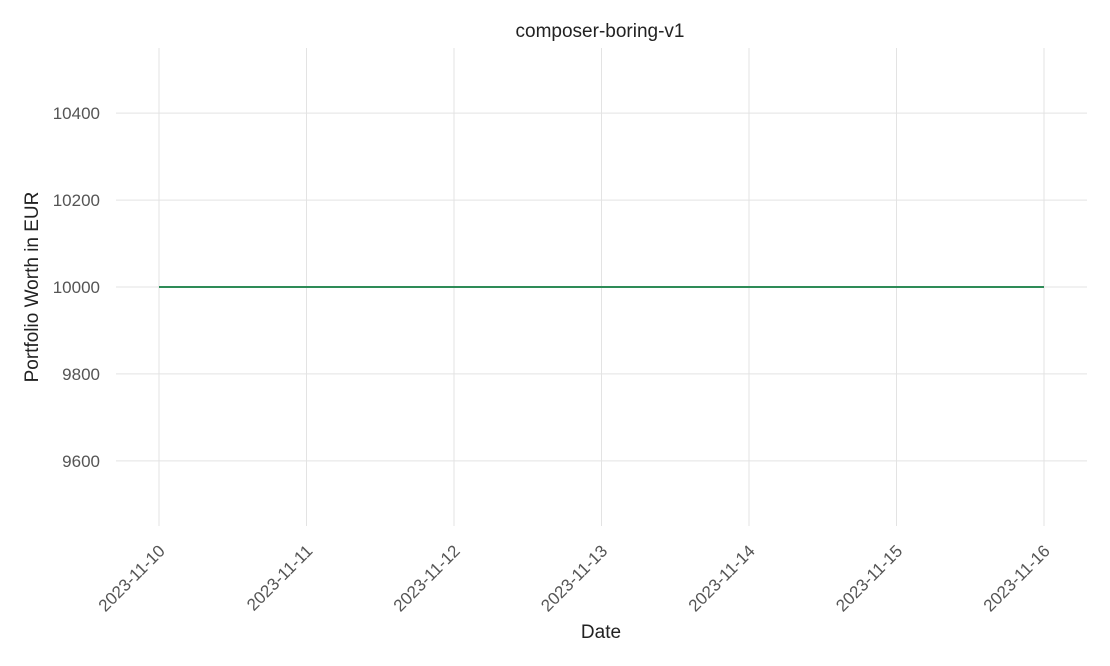 This screenshot has height=666, width=1110. What do you see at coordinates (869, 578) in the screenshot?
I see `x-tick-label: 2023-11-15` at bounding box center [869, 578].